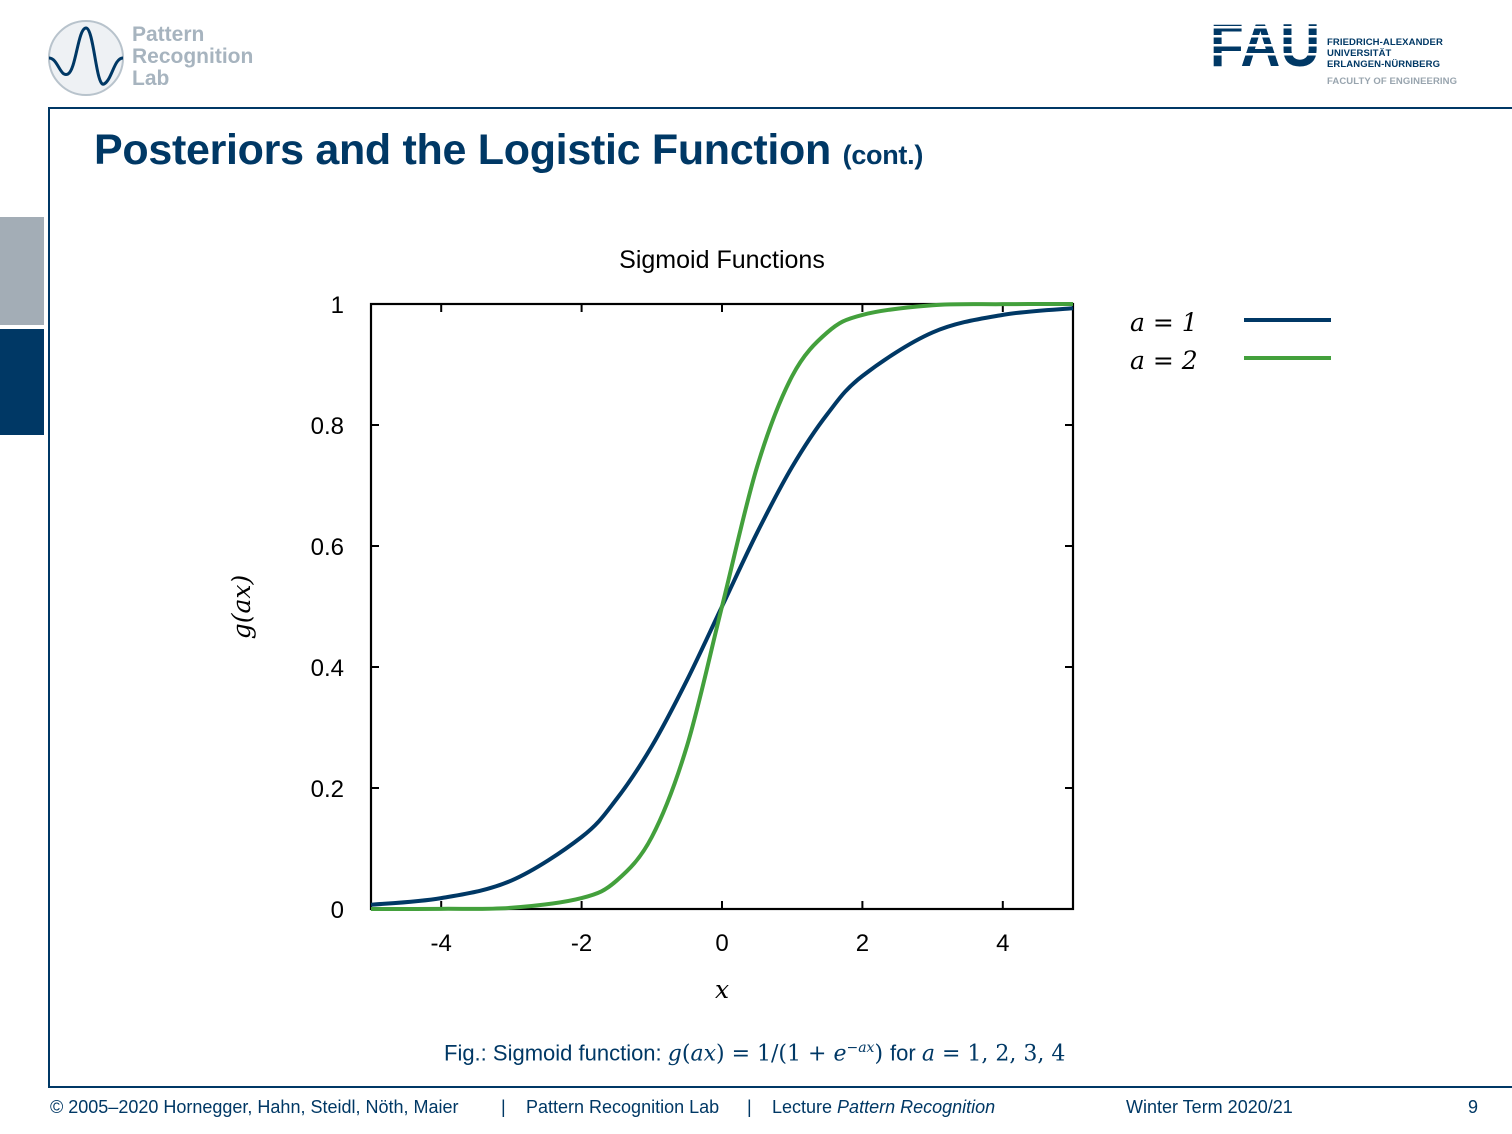 The width and height of the screenshot is (1512, 1134). What do you see at coordinates (780, 1087) in the screenshot?
I see `frame-bottom-rule` at bounding box center [780, 1087].